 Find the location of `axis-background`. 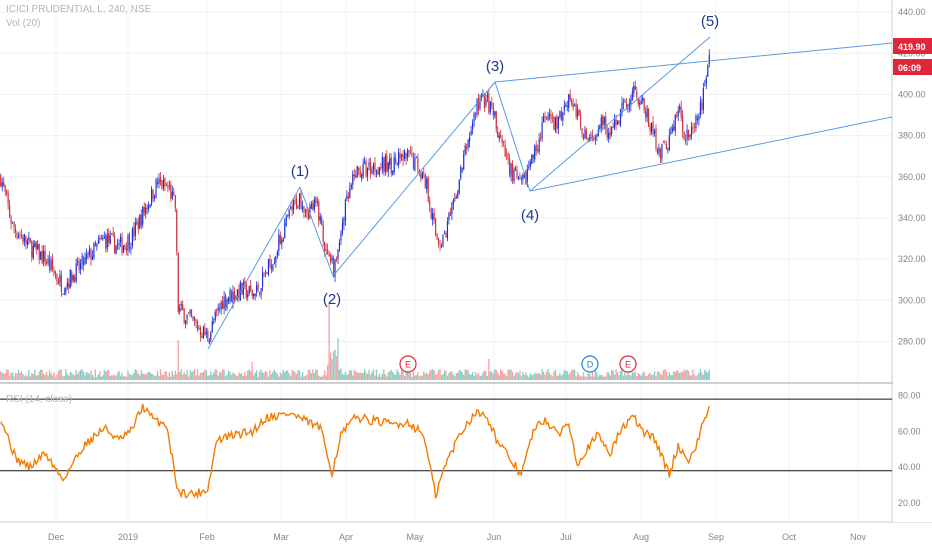

axis-background is located at coordinates (912, 261).